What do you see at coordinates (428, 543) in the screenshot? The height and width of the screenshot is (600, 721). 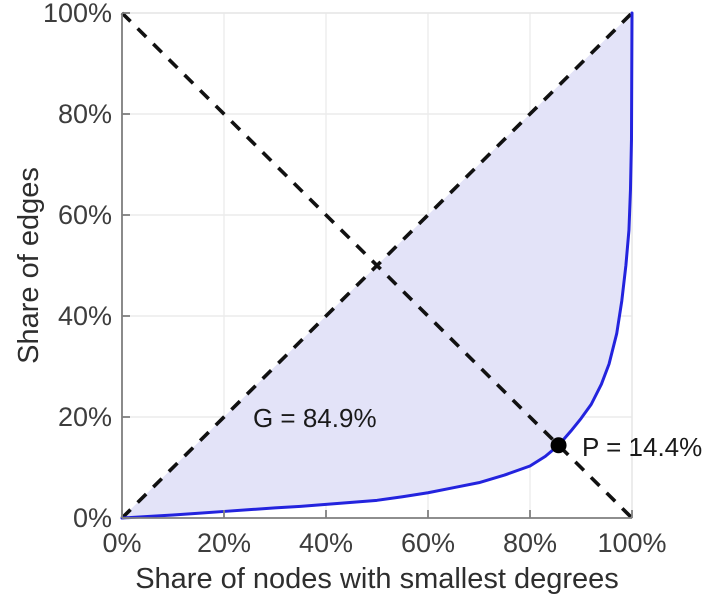 I see `x-tick-label: 60%` at bounding box center [428, 543].